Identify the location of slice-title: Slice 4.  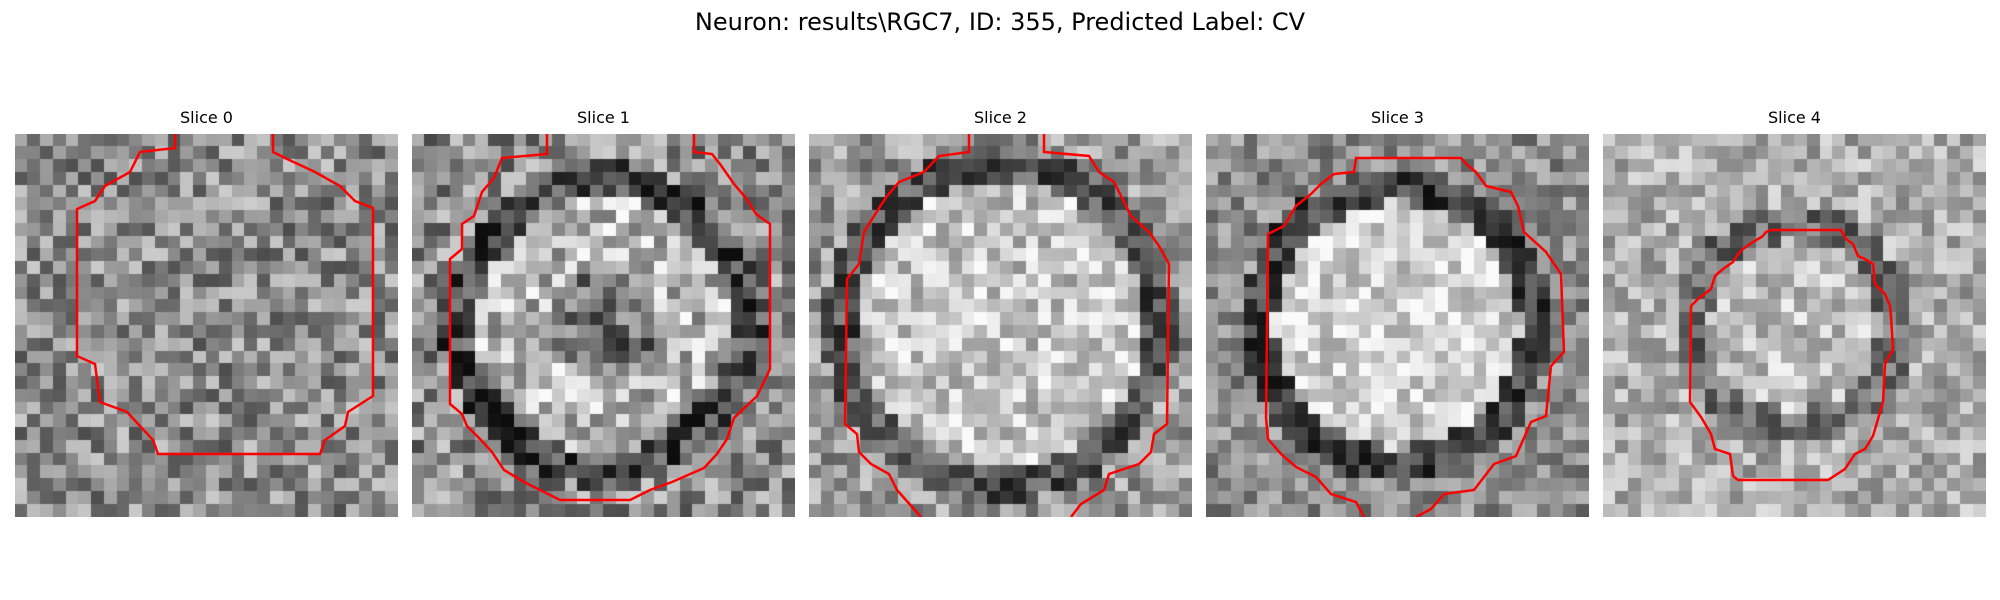
(1794, 117).